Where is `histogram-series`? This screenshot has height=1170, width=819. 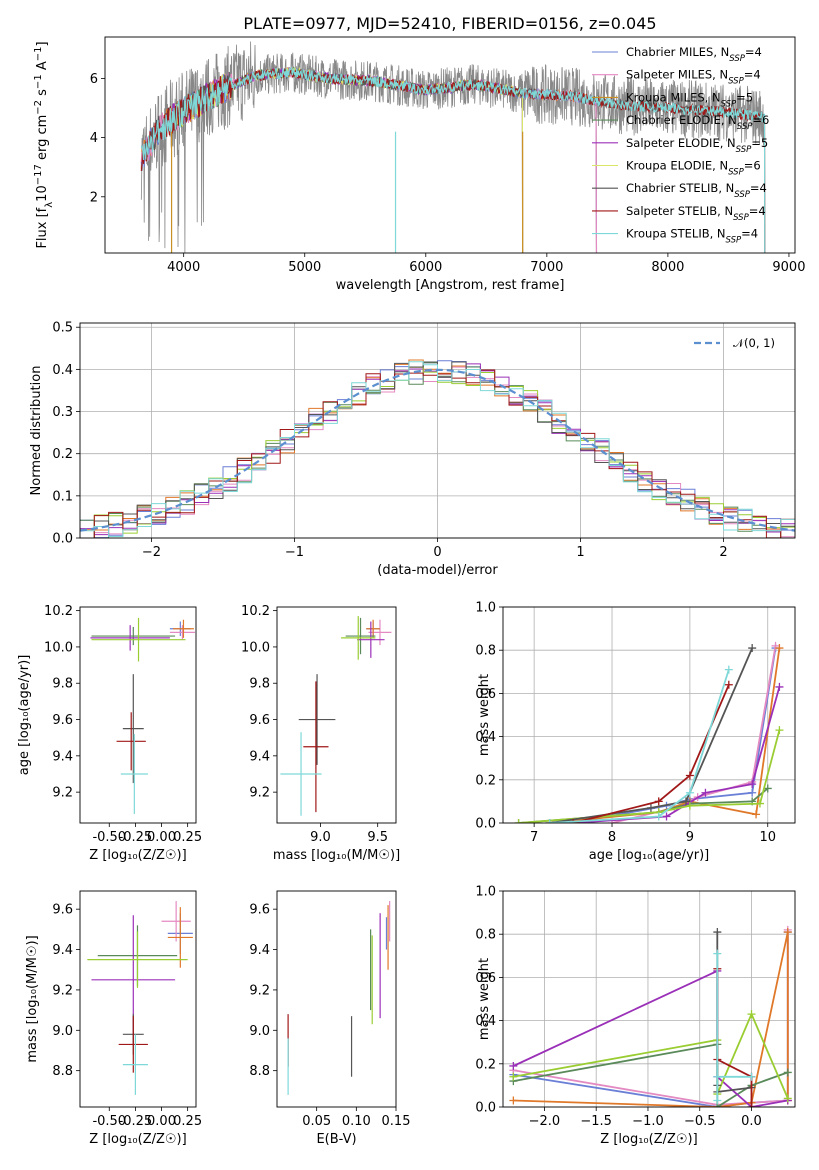 histogram-series is located at coordinates (437, 449).